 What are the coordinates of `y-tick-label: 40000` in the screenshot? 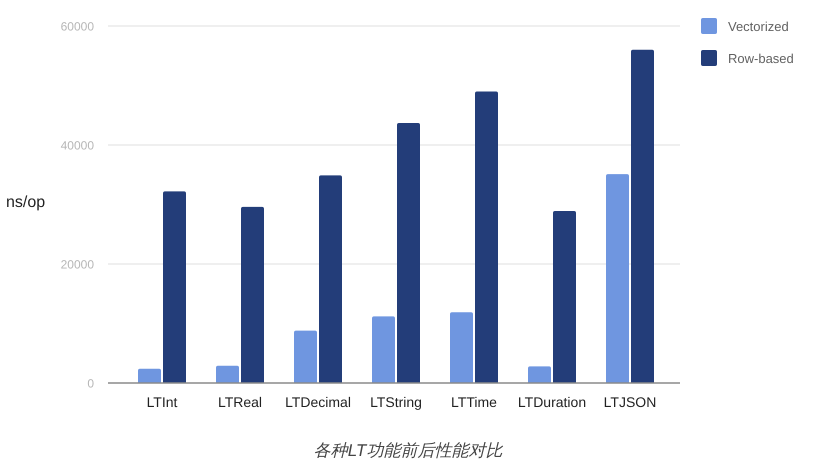 It's located at (77, 145).